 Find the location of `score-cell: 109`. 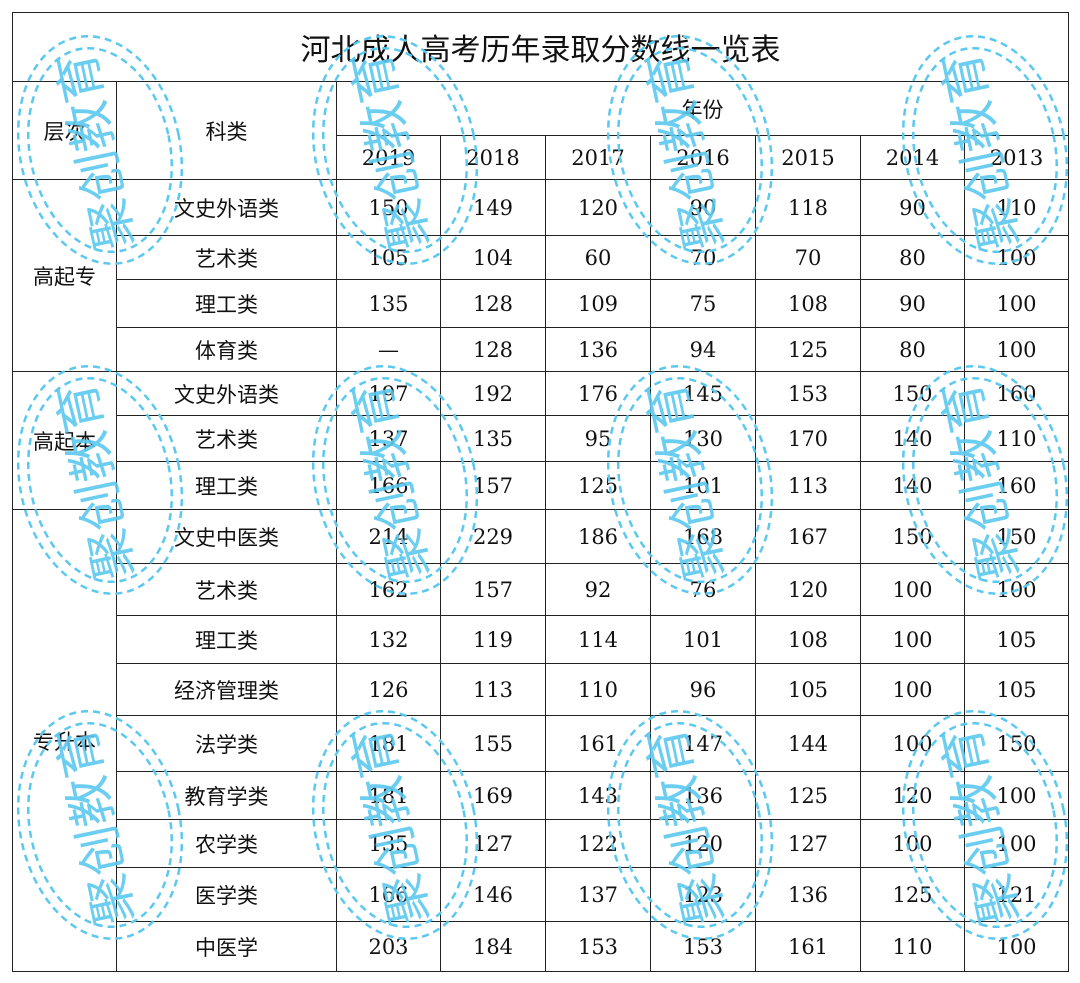

score-cell: 109 is located at coordinates (598, 303).